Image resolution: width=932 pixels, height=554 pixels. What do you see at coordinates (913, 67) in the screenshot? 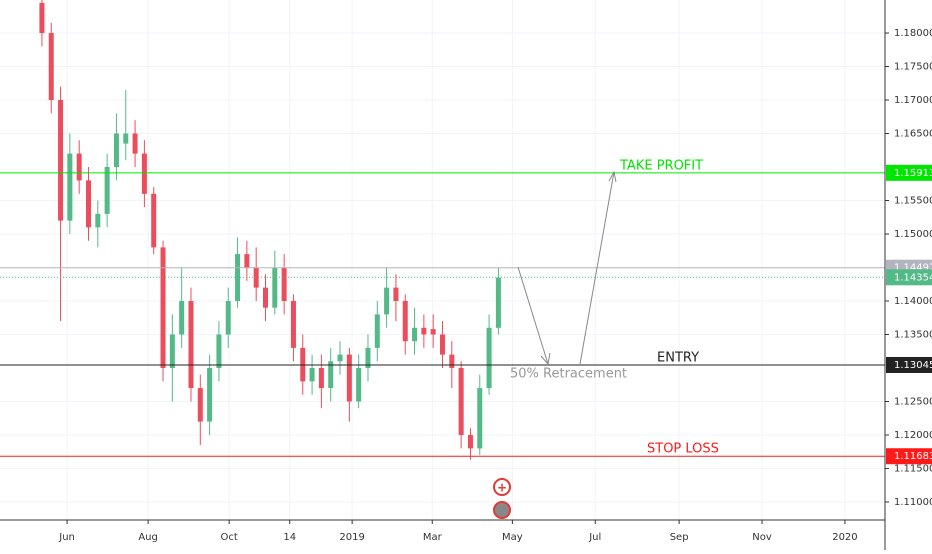
I see `y-tick-label: 1.17500` at bounding box center [913, 67].